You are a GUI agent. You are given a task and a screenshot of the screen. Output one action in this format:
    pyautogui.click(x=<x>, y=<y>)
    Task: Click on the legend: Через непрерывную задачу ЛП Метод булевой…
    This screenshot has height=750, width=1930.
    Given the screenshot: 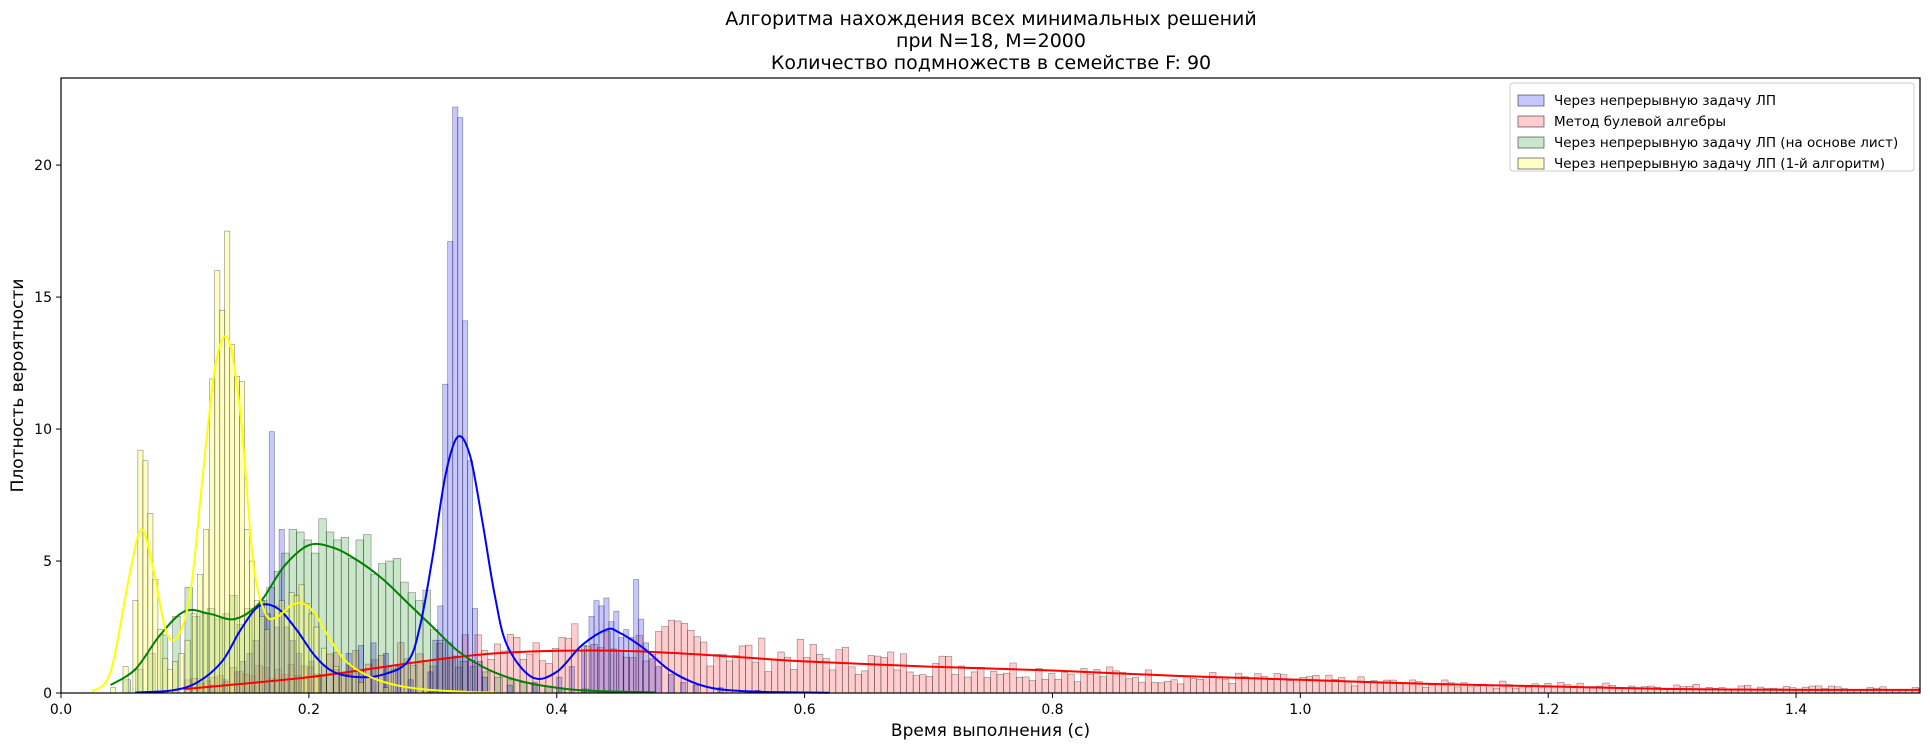 What is the action you would take?
    pyautogui.click(x=1712, y=127)
    